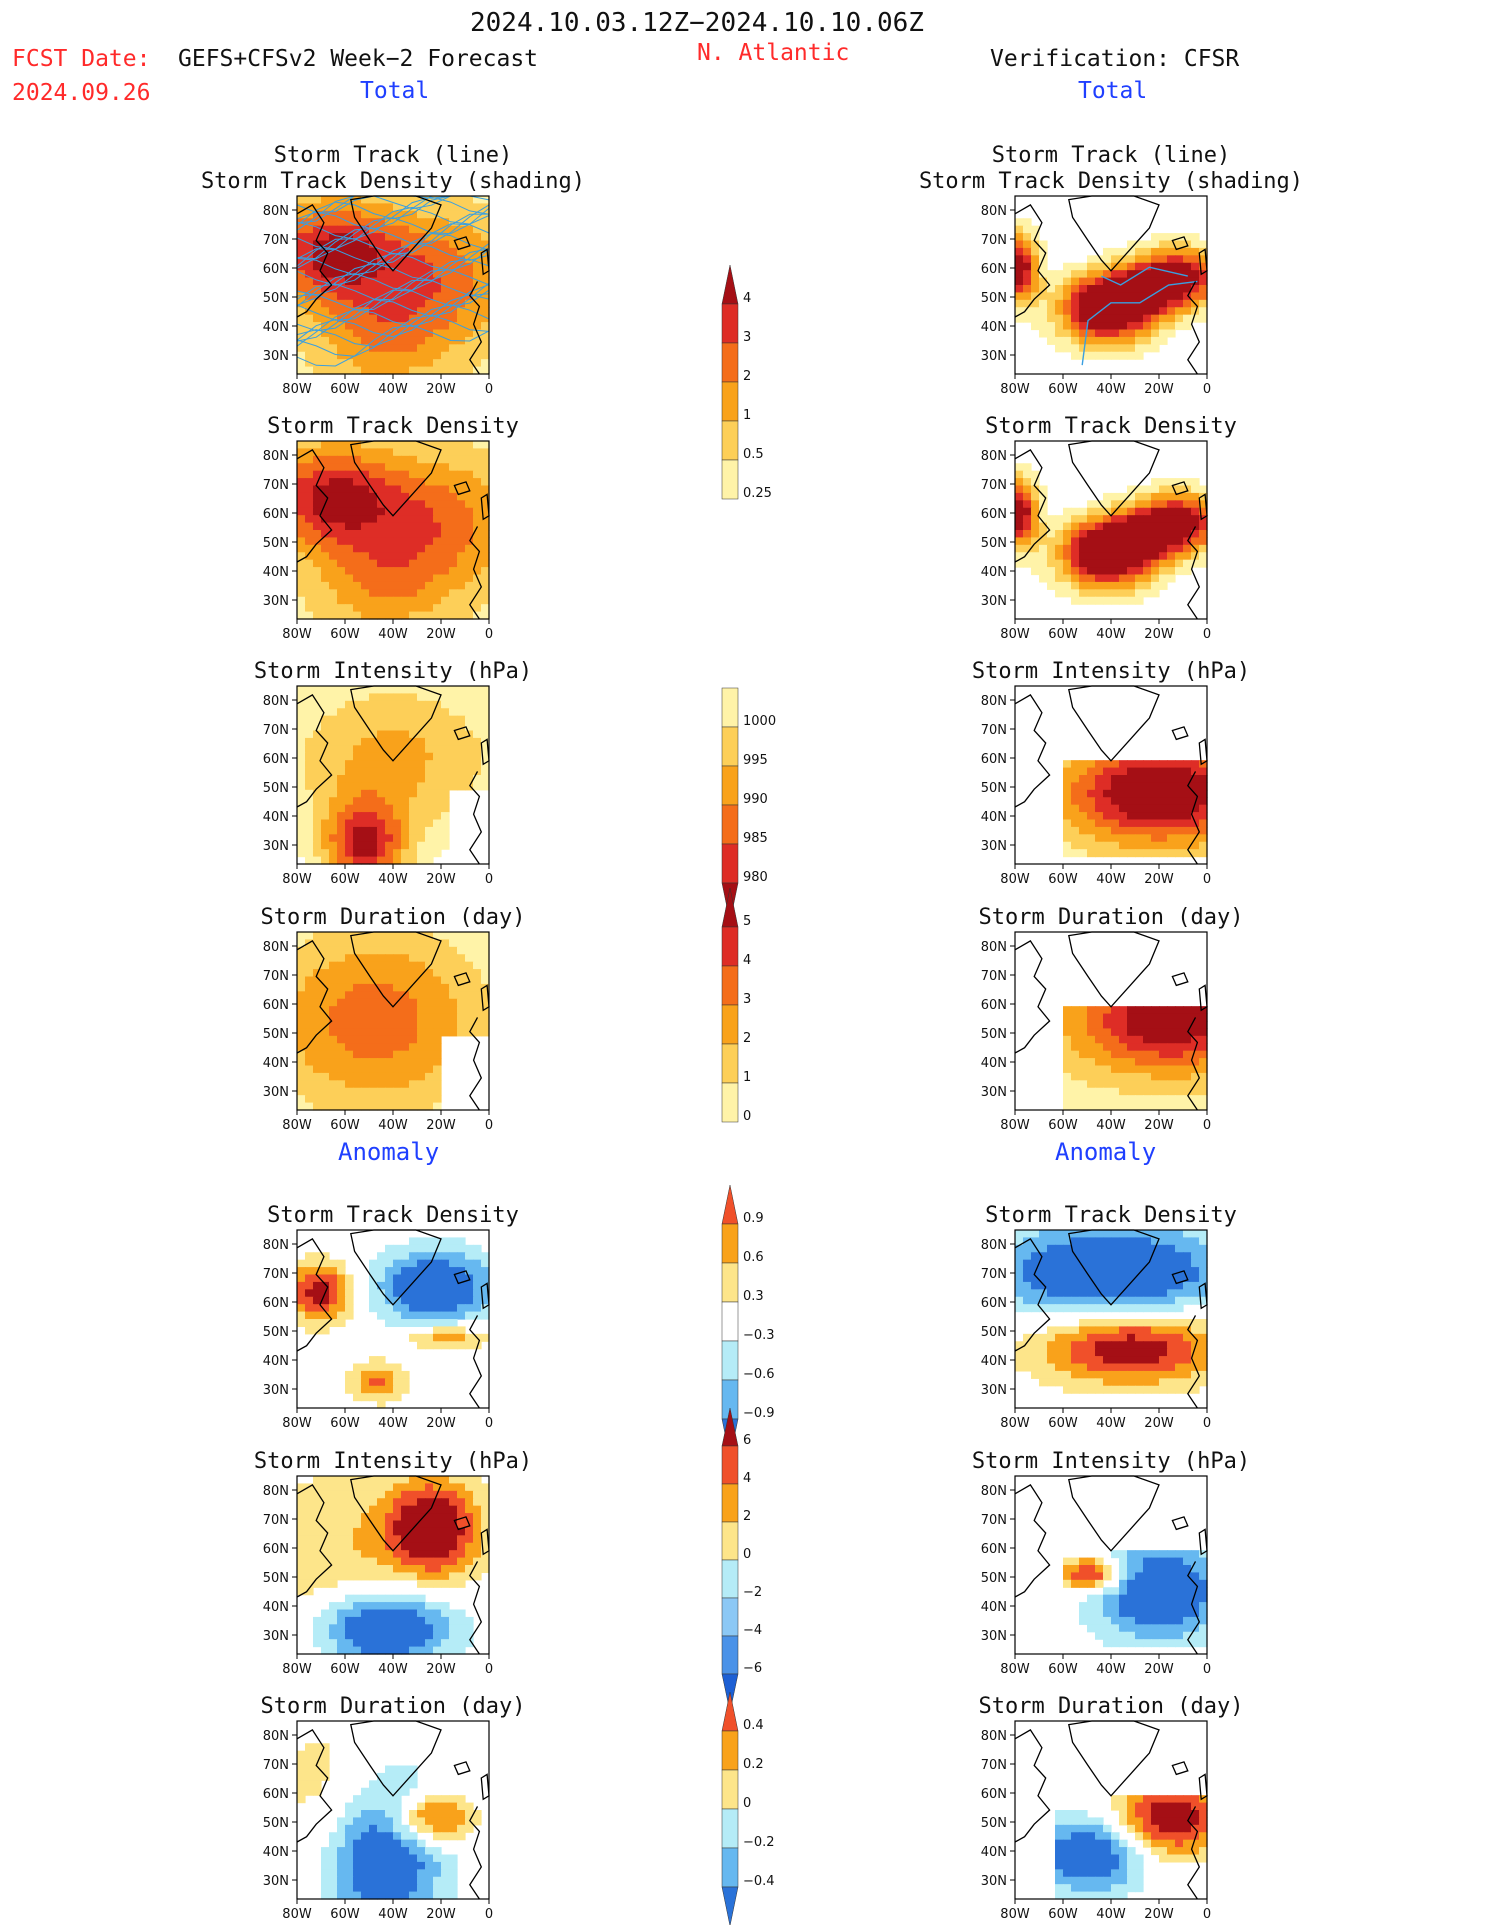  I want to click on lat-tick-label: 70N, so click(276, 730).